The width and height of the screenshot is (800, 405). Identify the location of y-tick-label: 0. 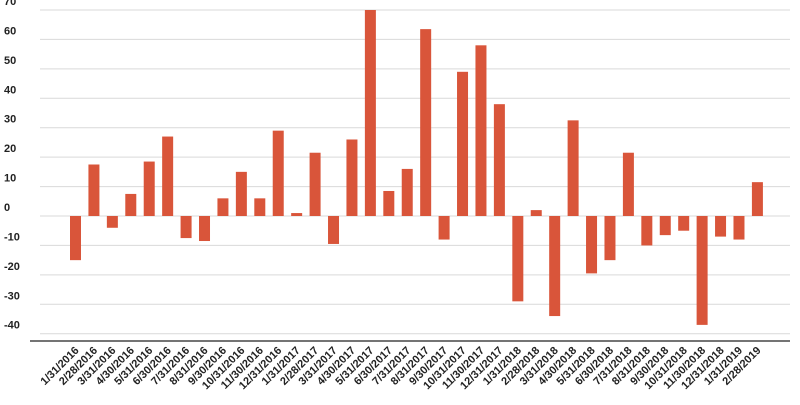
(7, 208).